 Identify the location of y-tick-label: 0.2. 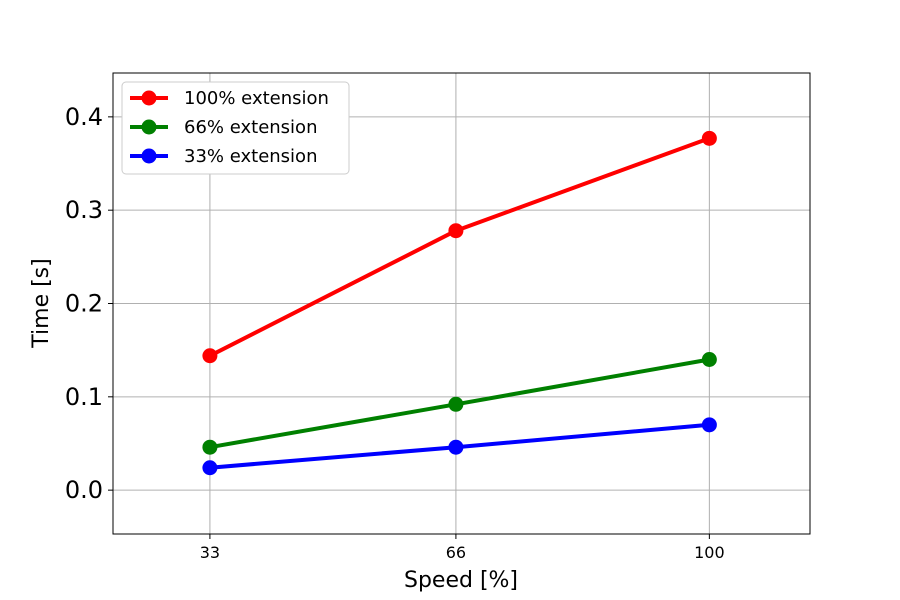
(84, 304).